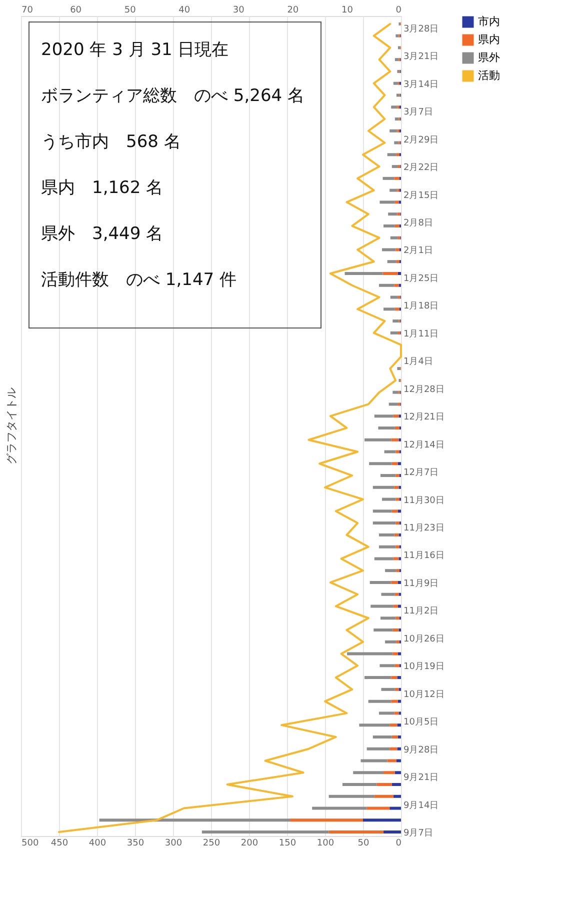 This screenshot has width=574, height=921. I want to click on legend-label: 県外, so click(489, 57).